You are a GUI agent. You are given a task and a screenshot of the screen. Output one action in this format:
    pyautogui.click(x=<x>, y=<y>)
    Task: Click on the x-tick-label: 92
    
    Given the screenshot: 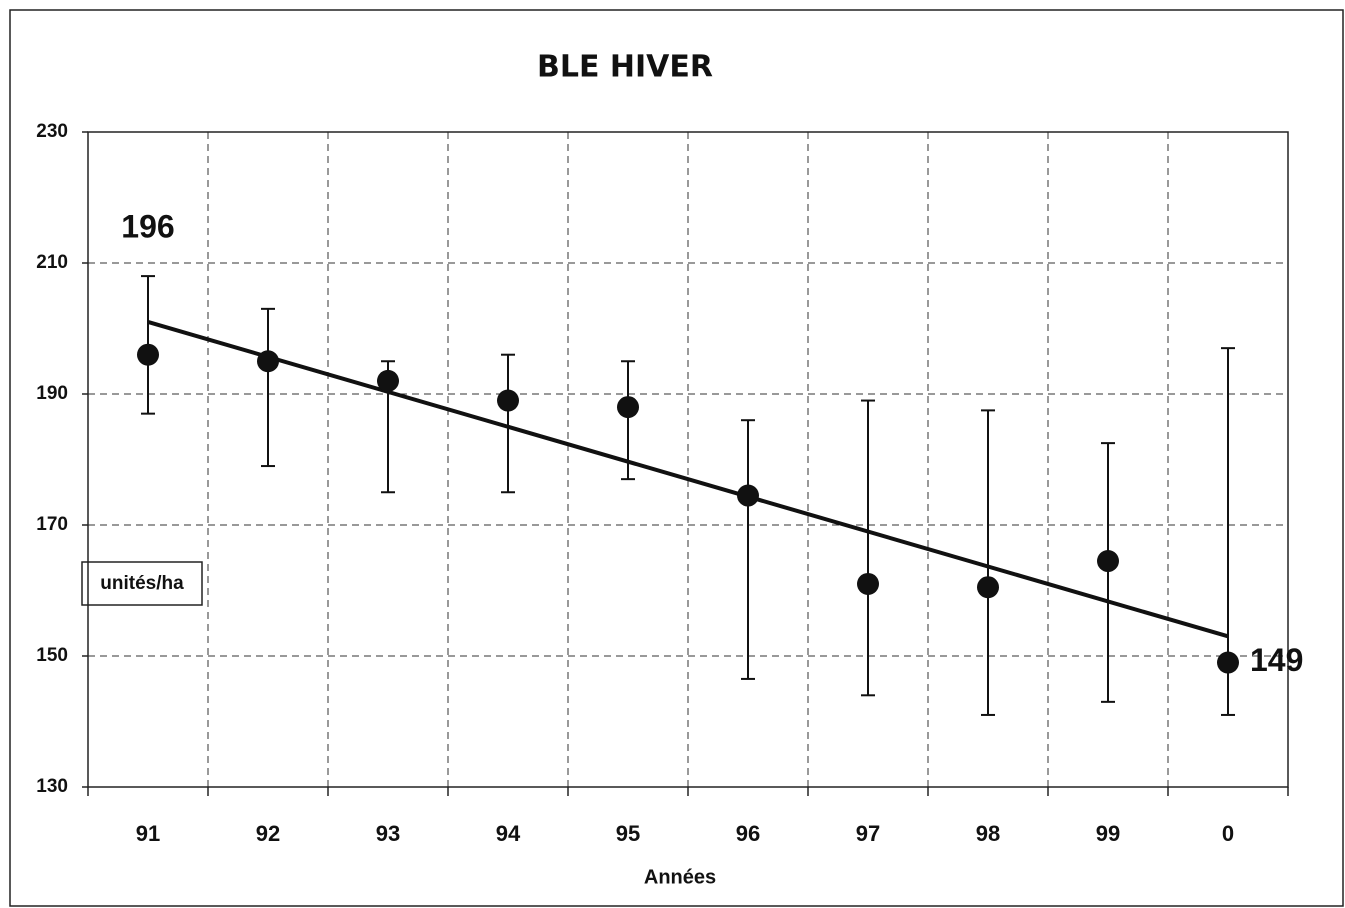 What is the action you would take?
    pyautogui.click(x=268, y=833)
    